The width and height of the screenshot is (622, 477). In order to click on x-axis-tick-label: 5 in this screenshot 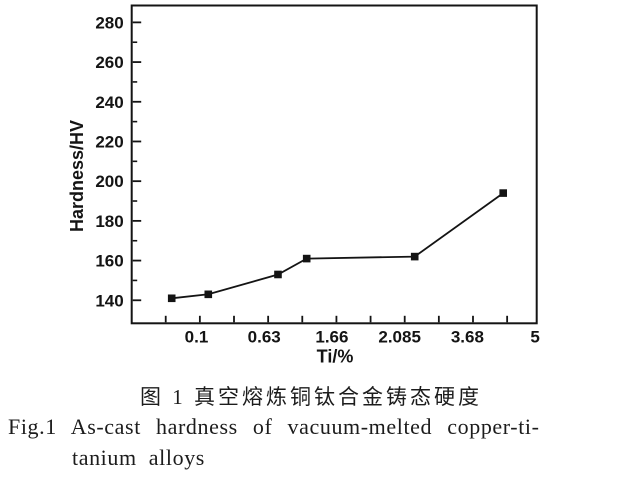, I will do `click(534, 336)`.